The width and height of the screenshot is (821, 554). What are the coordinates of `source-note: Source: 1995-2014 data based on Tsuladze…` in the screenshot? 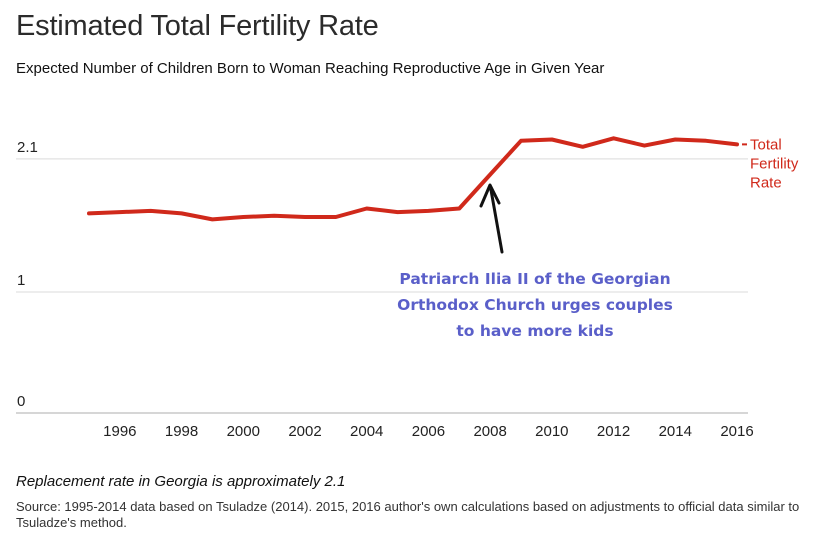 It's located at (408, 514).